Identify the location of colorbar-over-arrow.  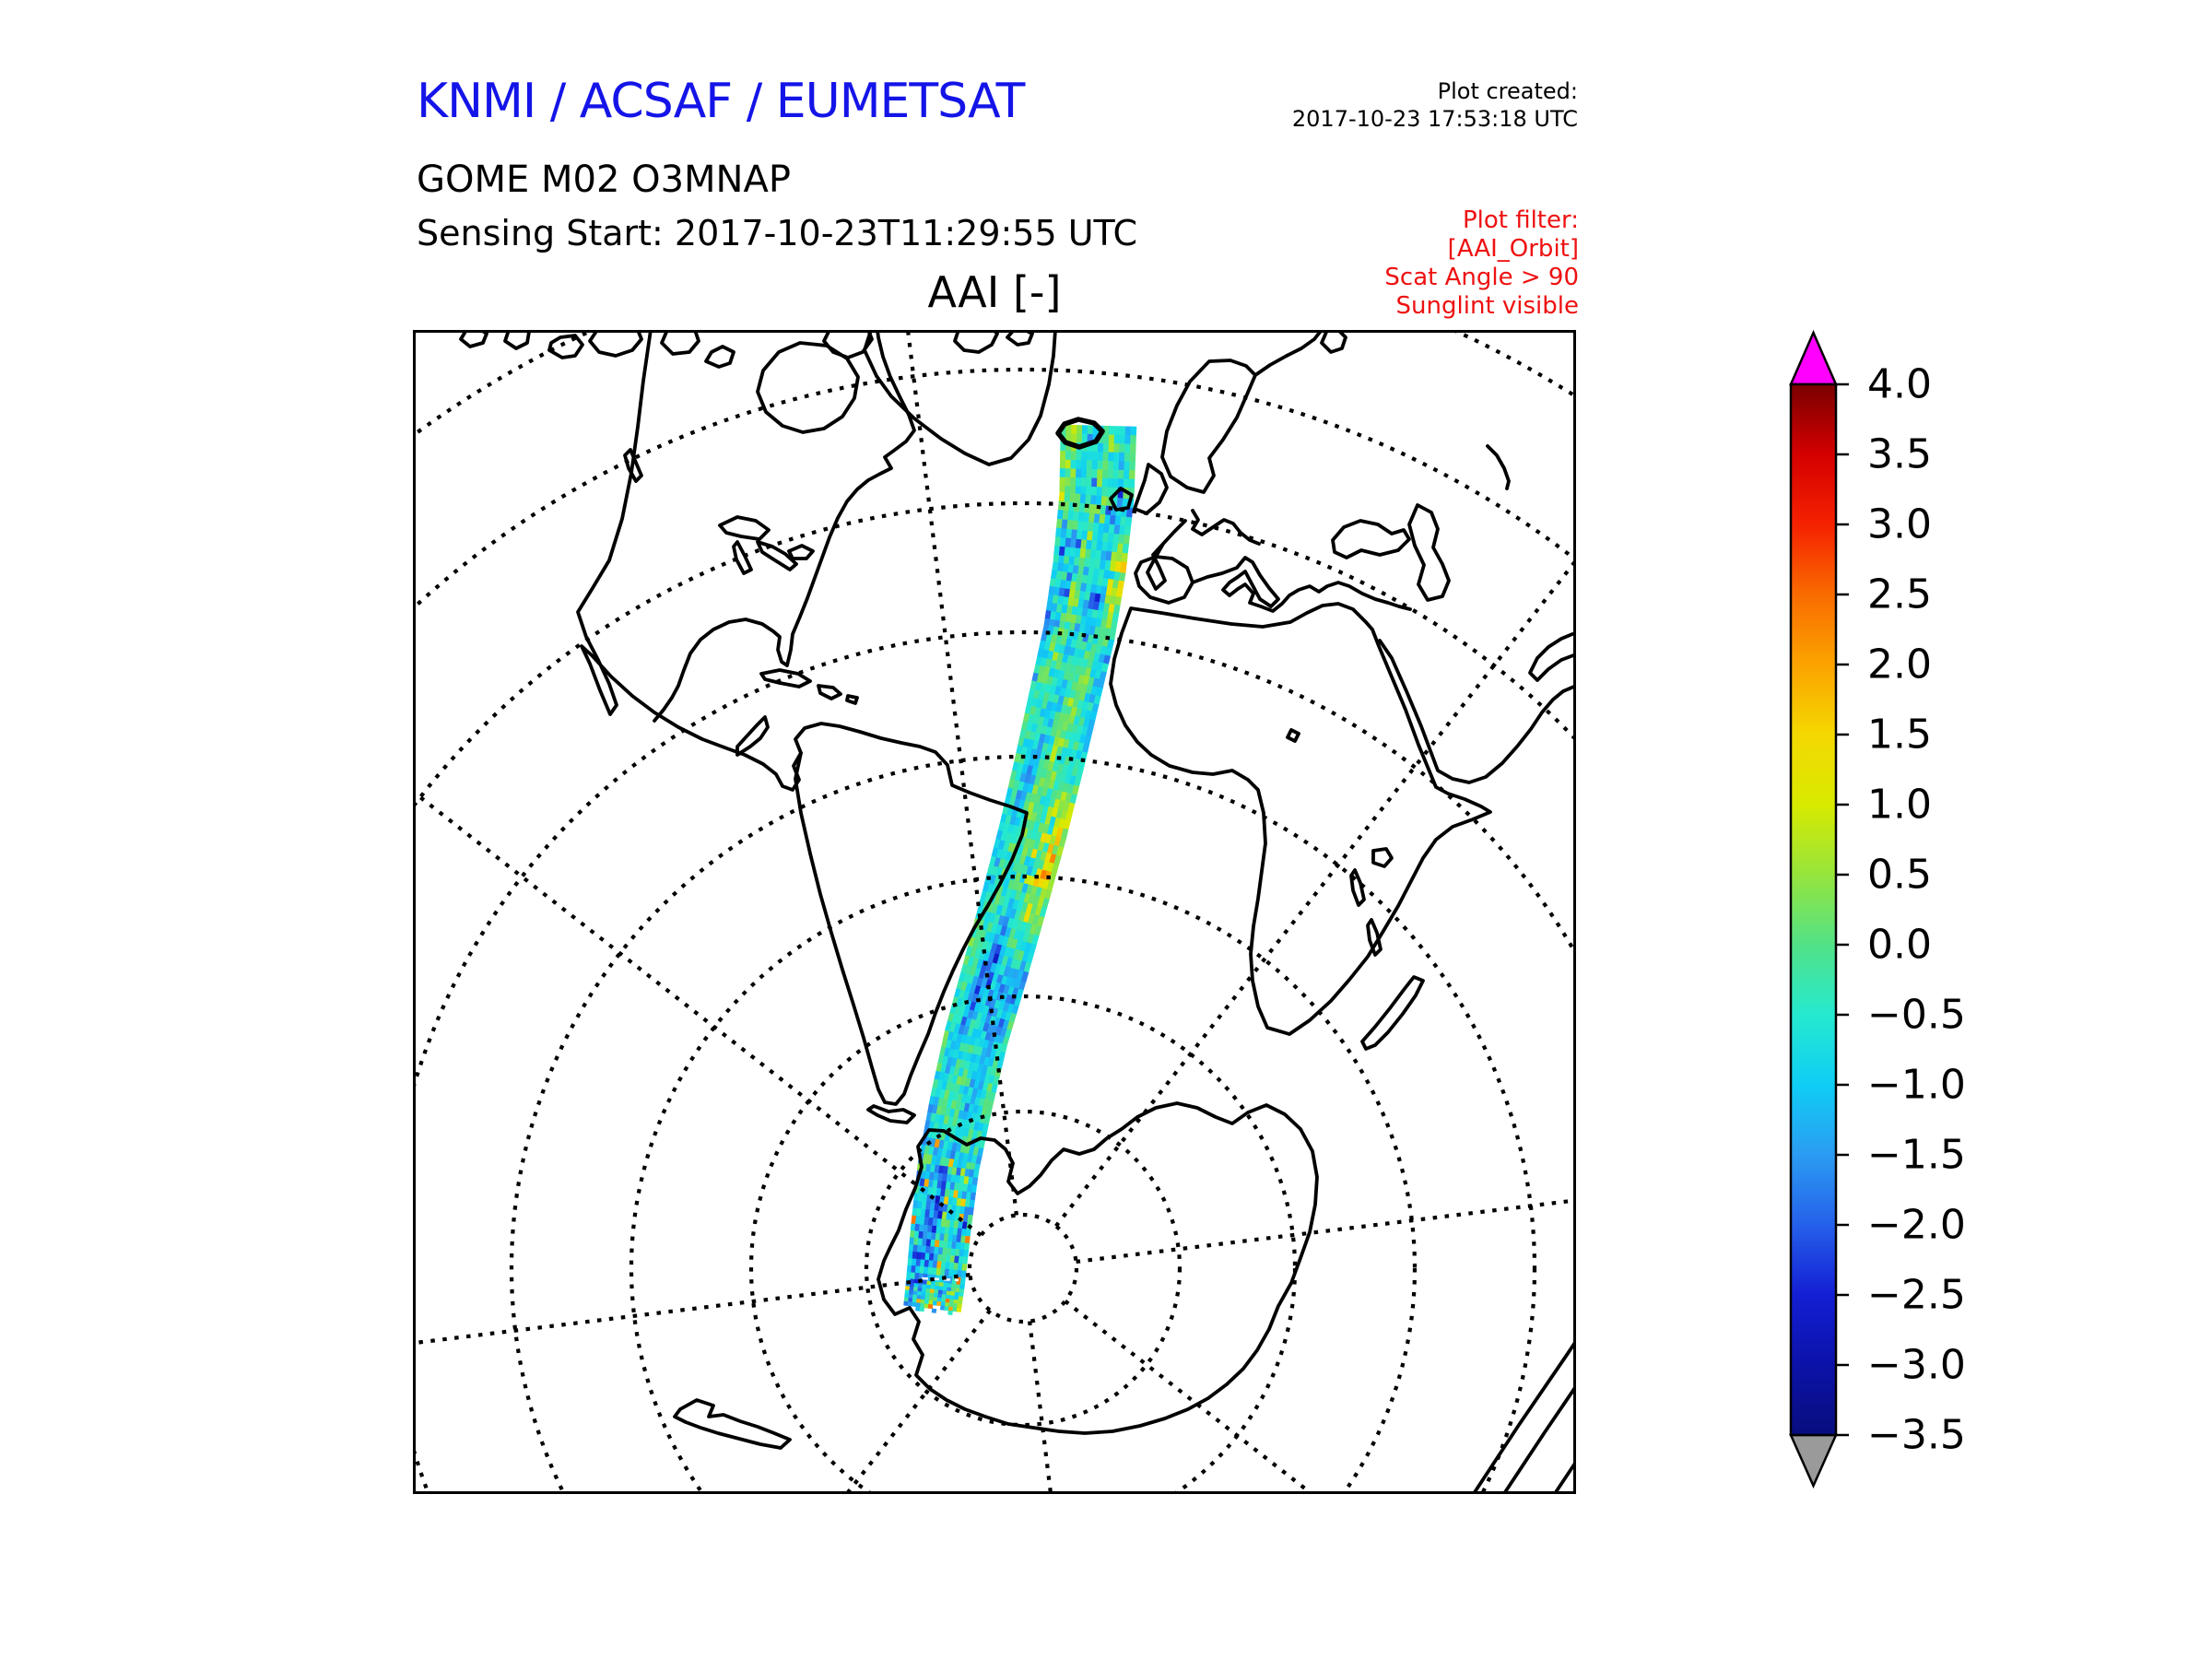
(1813, 357).